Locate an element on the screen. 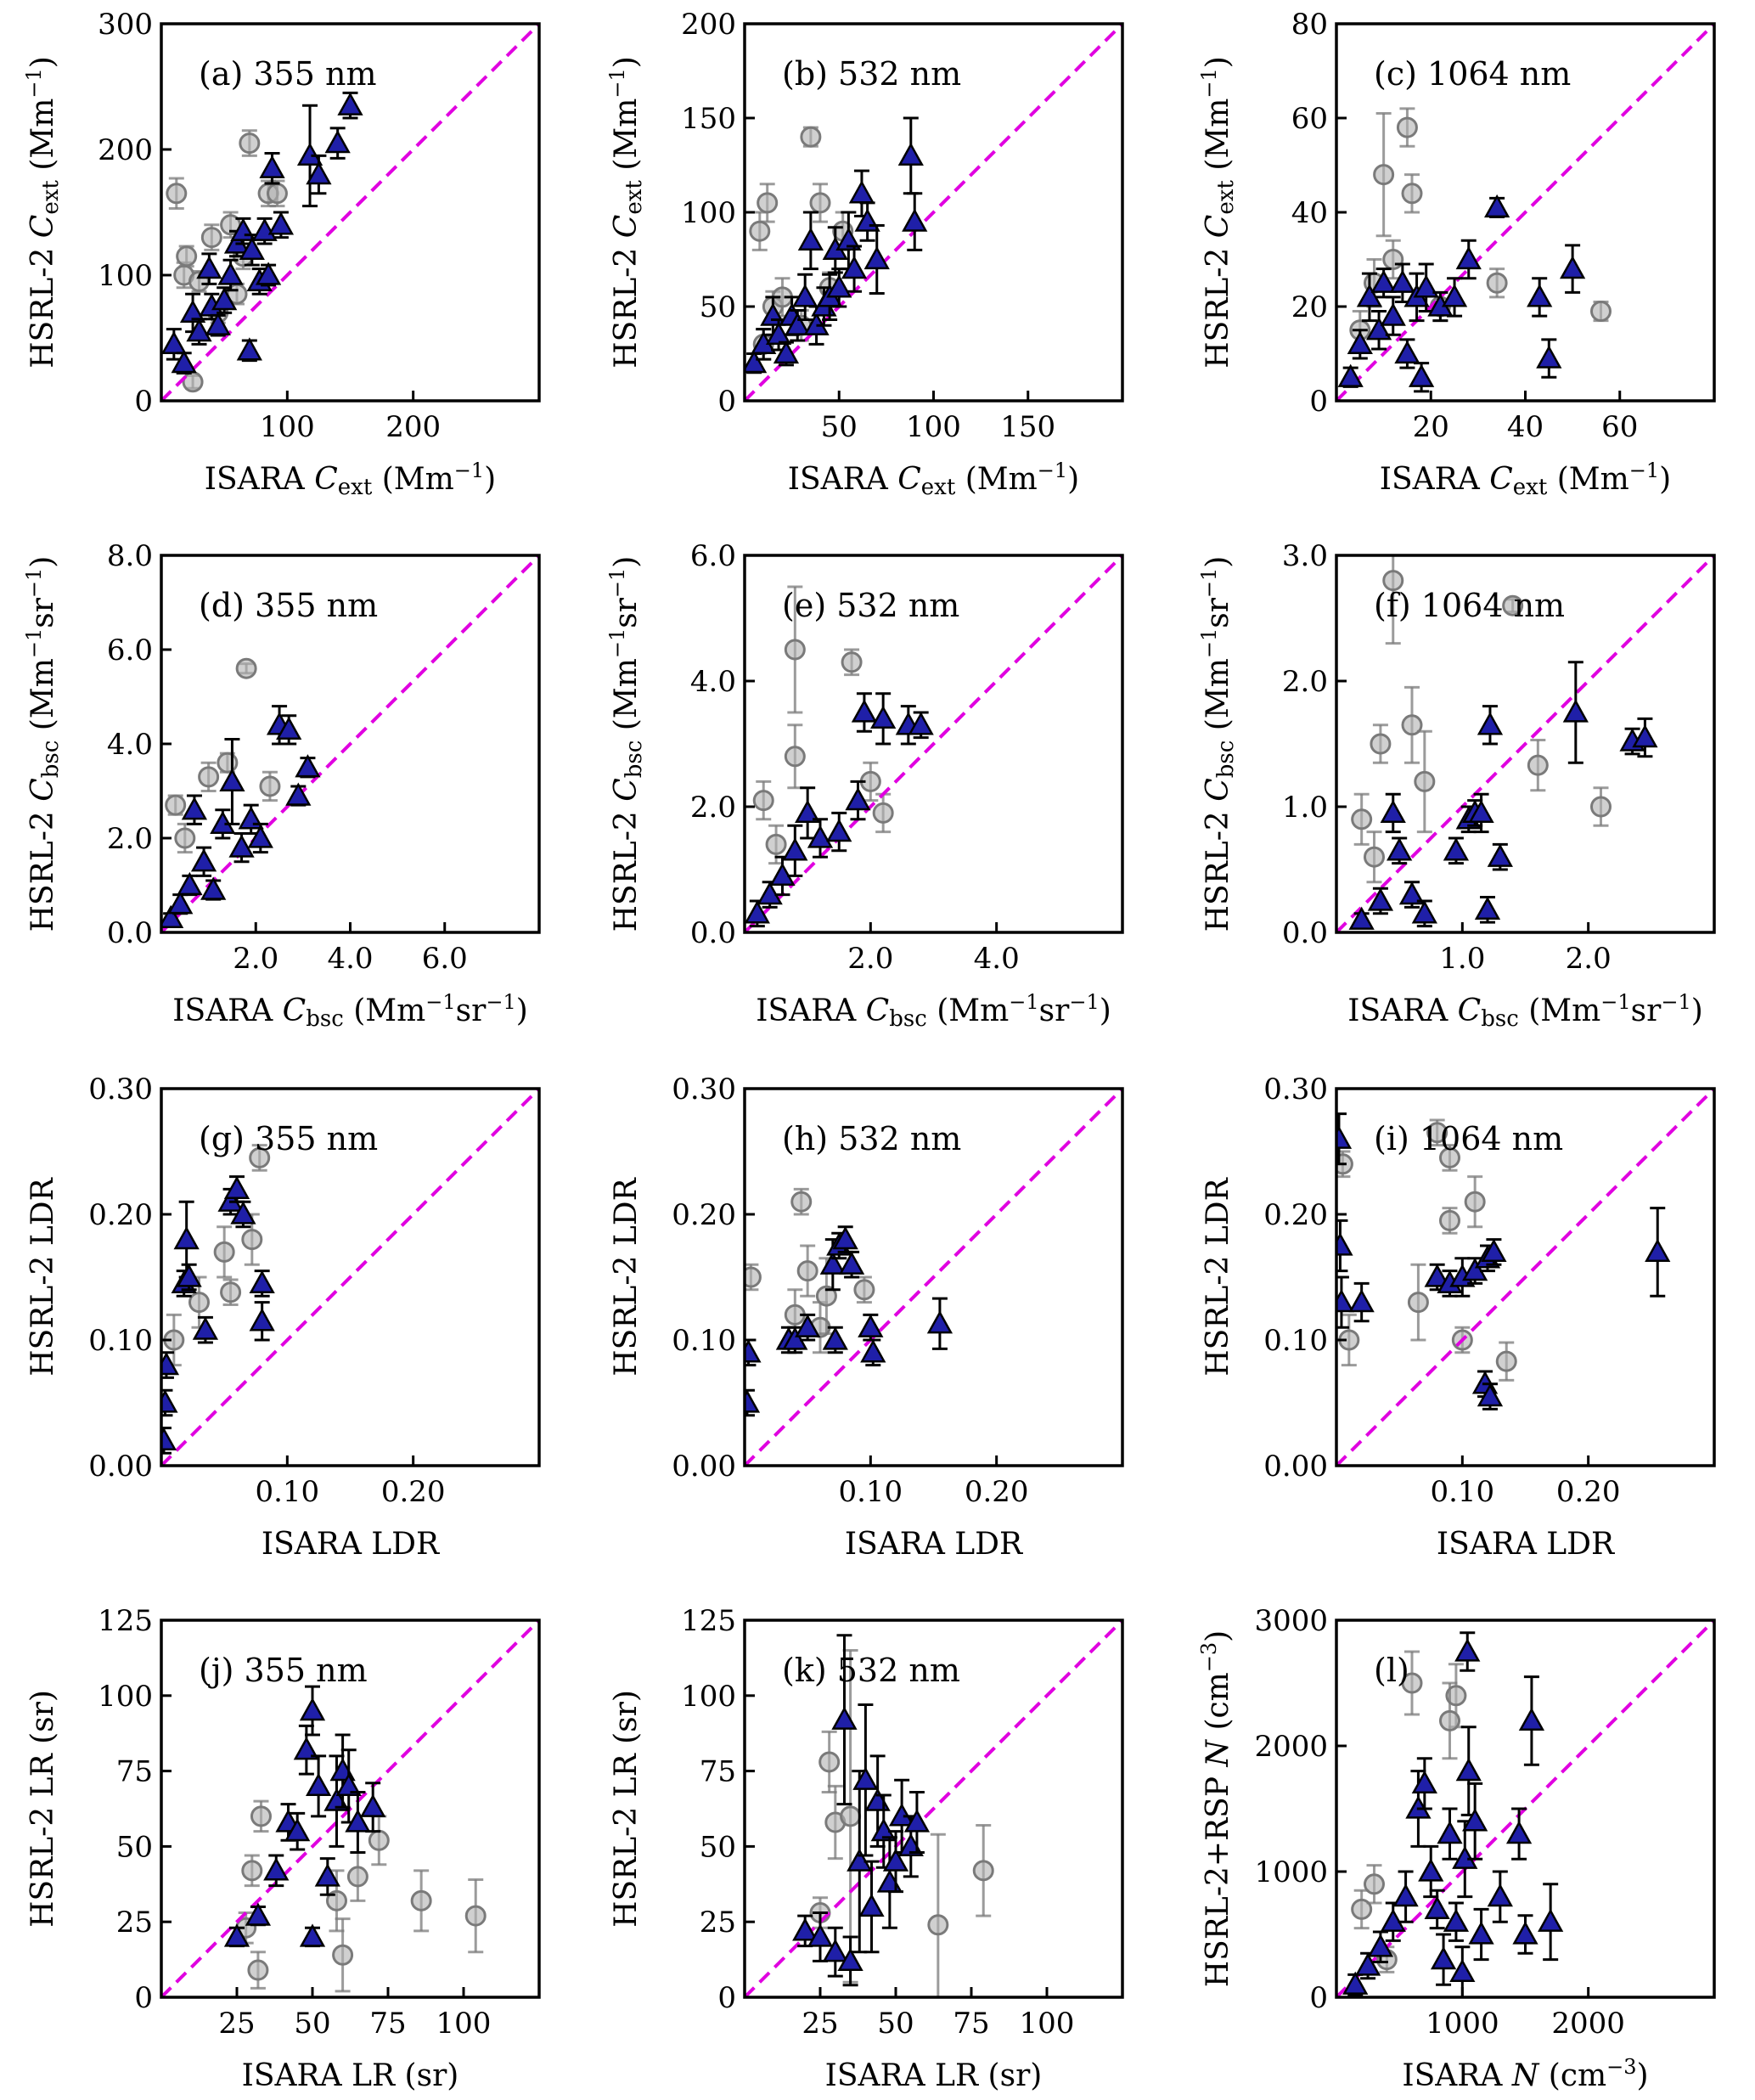 The height and width of the screenshot is (2100, 1755). y-tick-label: 3.0 is located at coordinates (1305, 556).